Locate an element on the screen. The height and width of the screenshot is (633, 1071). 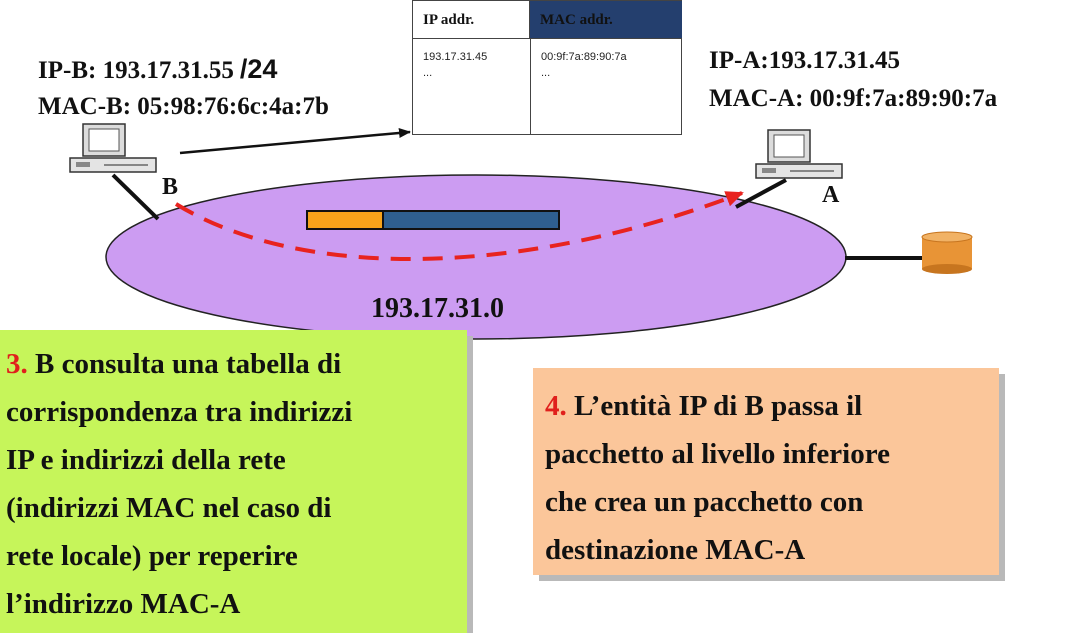
packet-path-arrow is located at coordinates (459, 226).